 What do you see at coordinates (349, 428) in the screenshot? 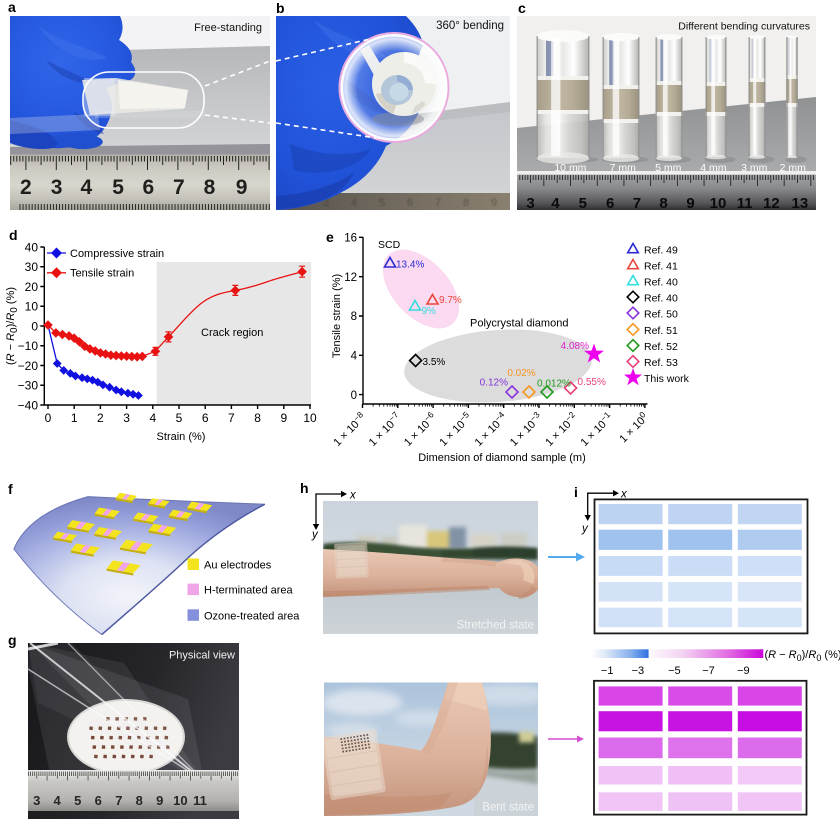
I see `svg-text: 1 × 10−8` at bounding box center [349, 428].